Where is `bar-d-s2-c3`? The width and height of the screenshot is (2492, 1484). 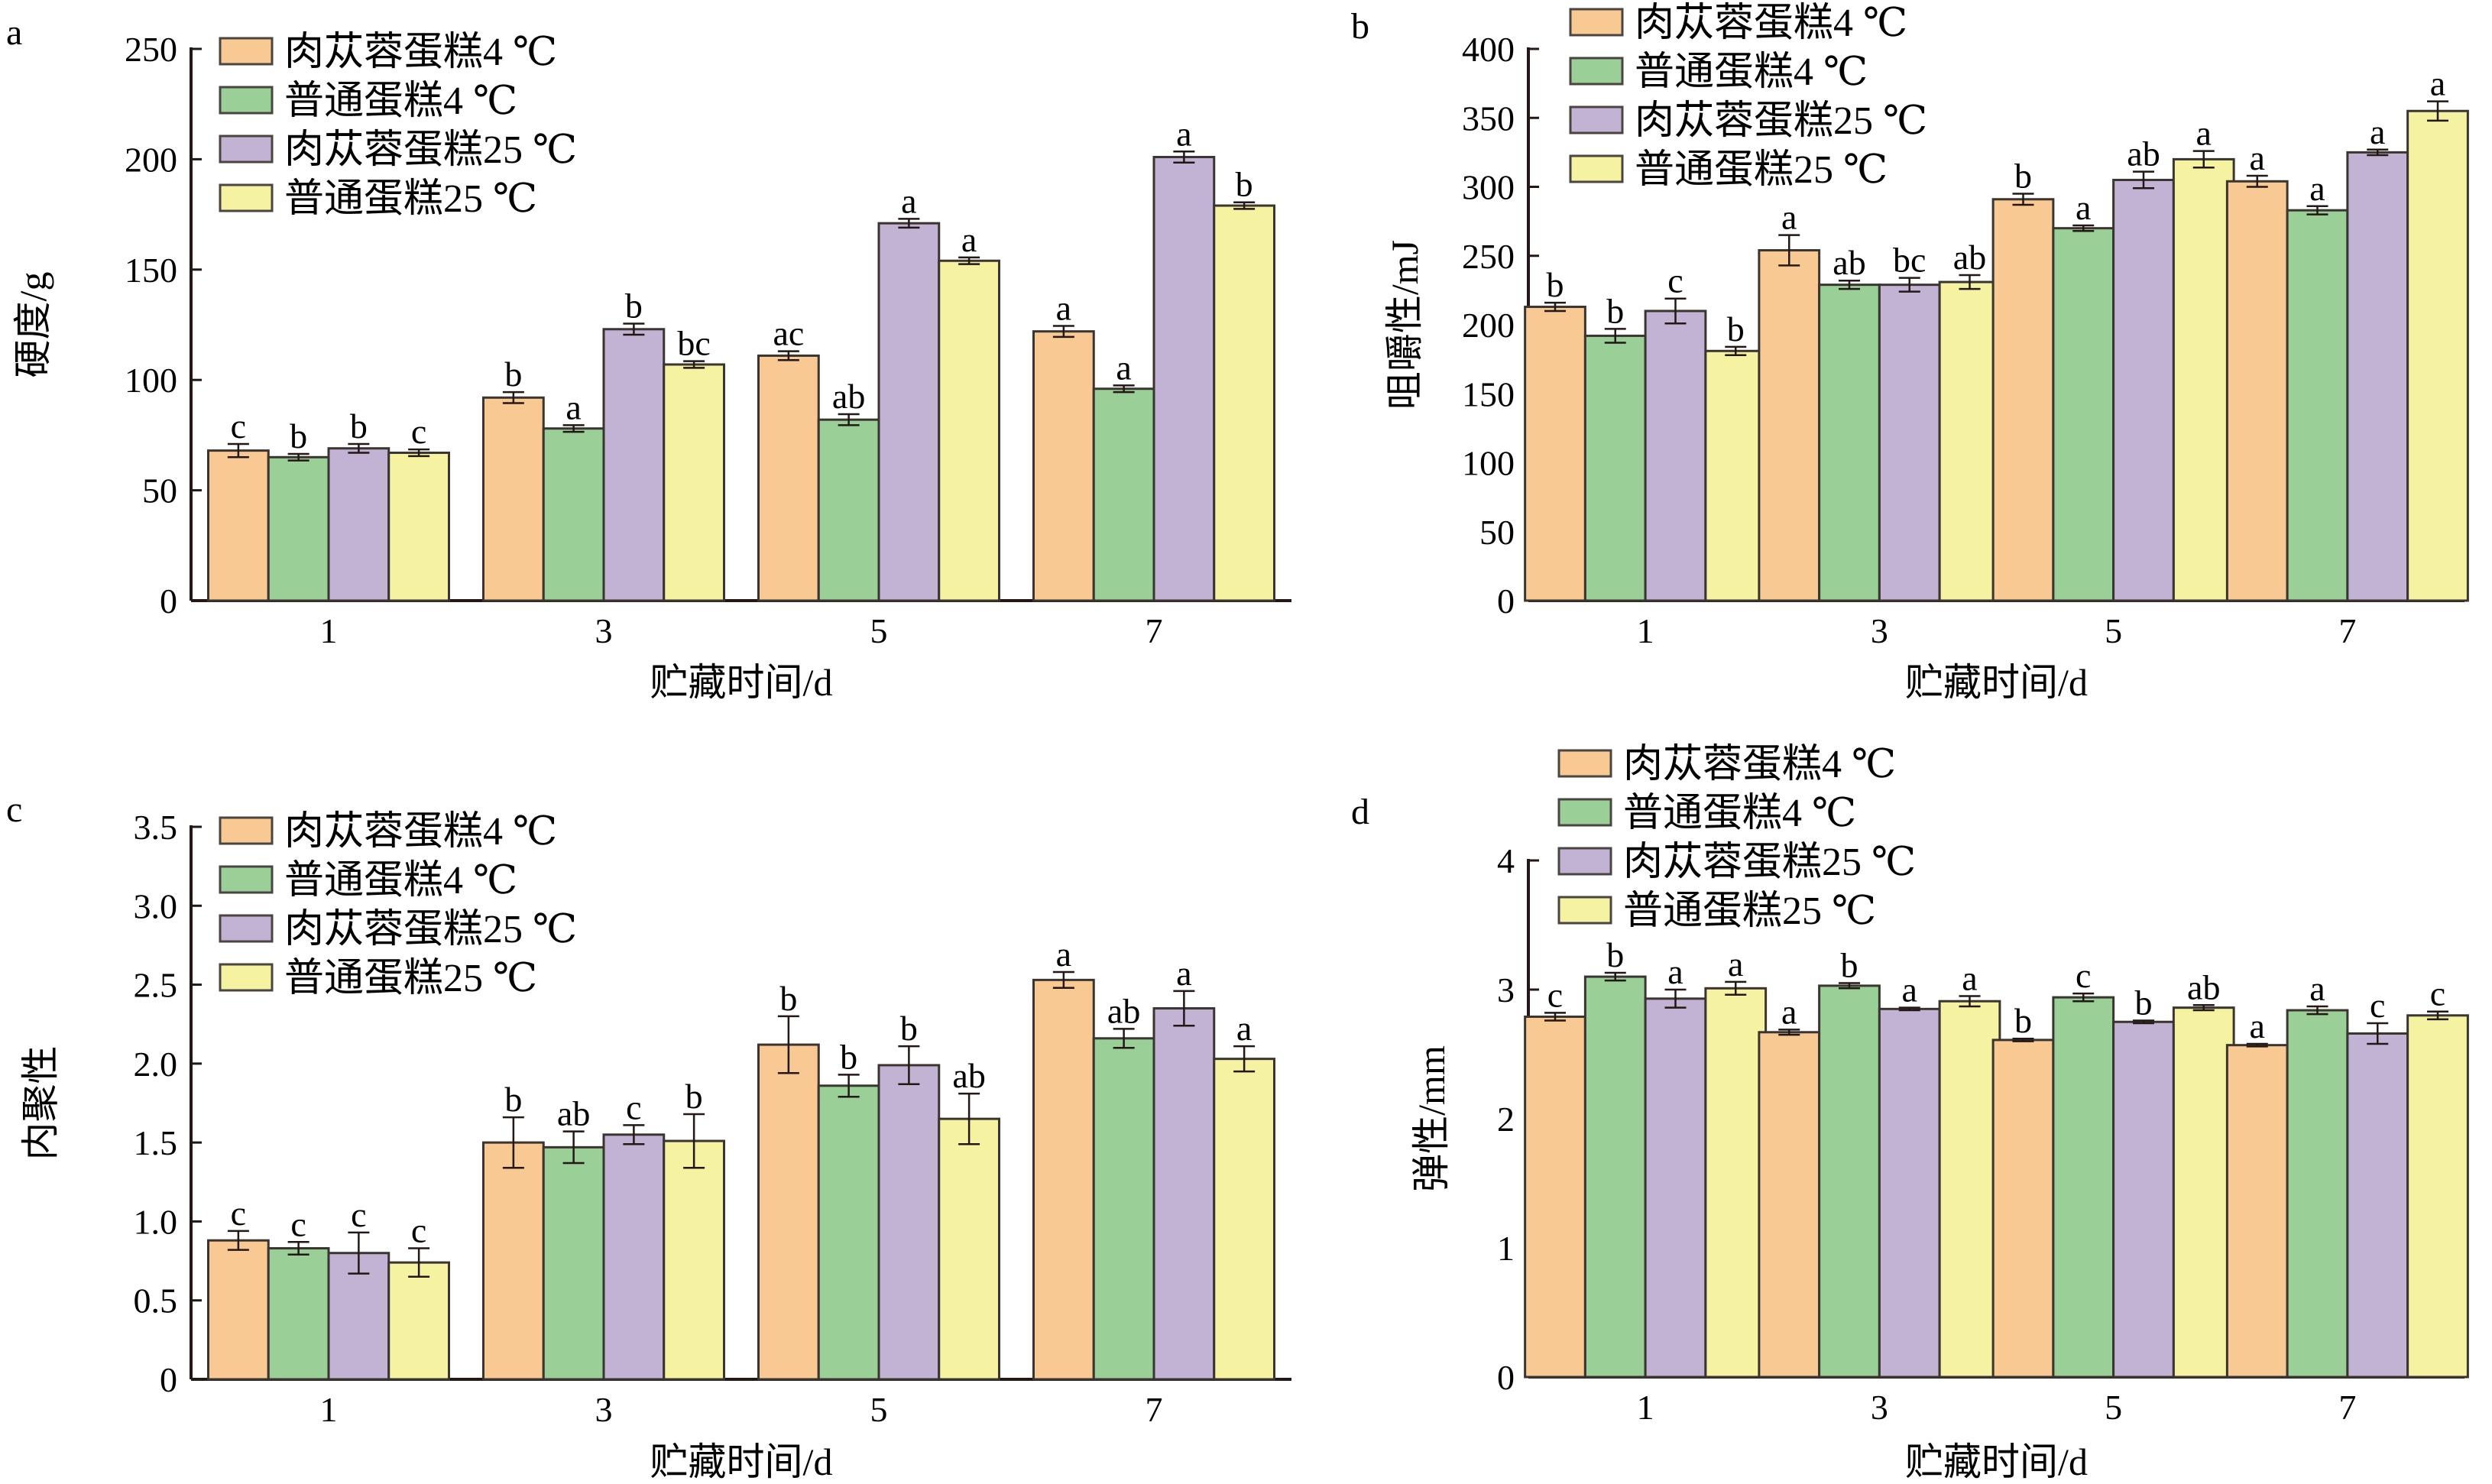
bar-d-s2-c3 is located at coordinates (2377, 1206).